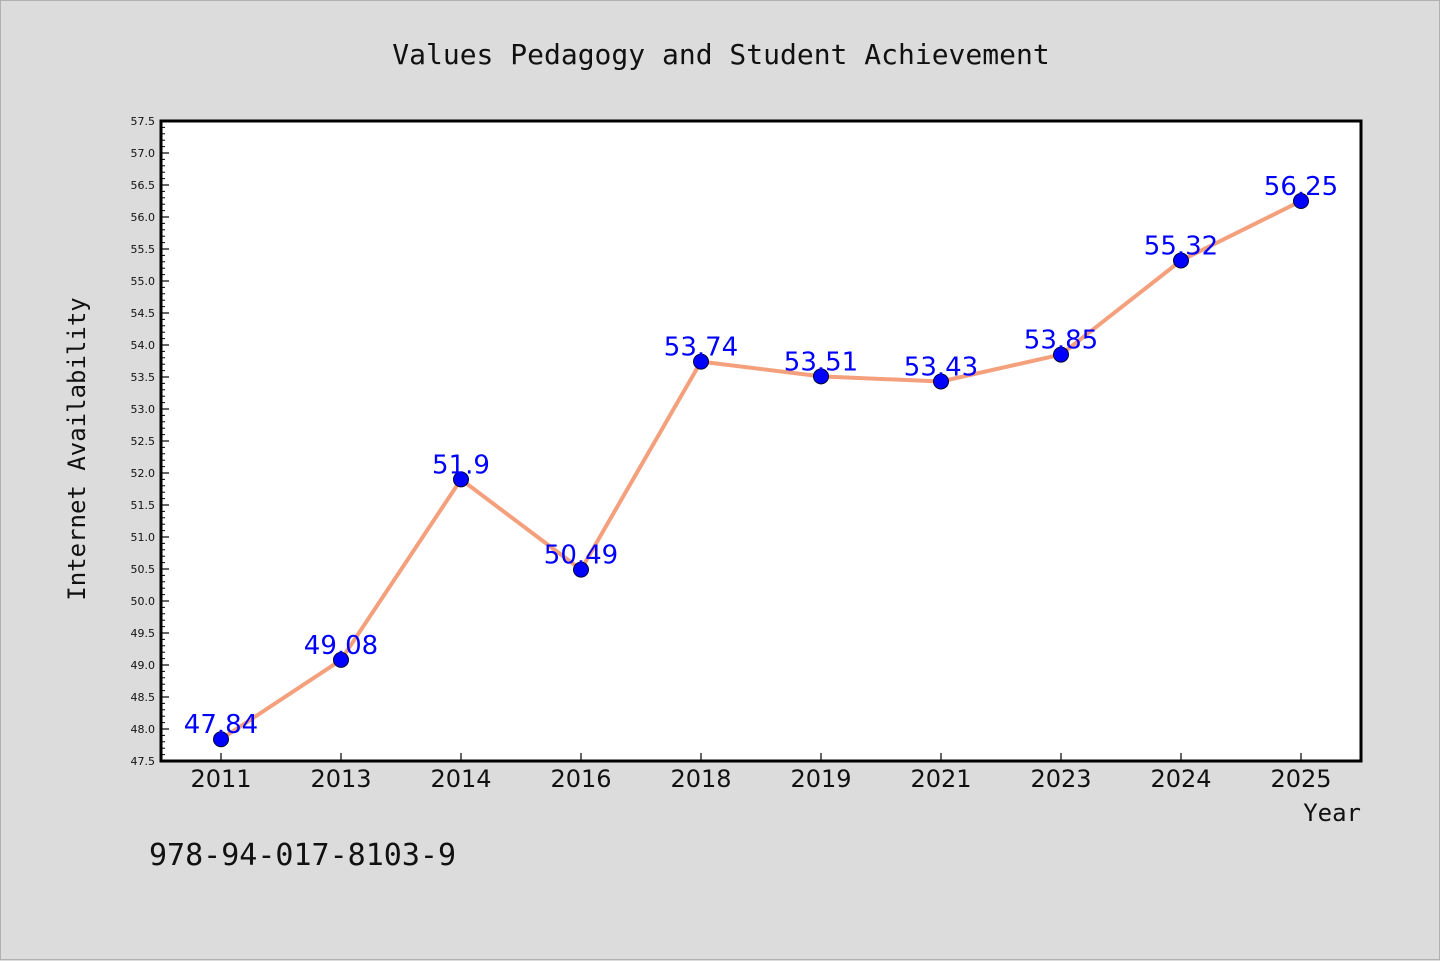 The image size is (1440, 961). What do you see at coordinates (77, 448) in the screenshot?
I see `y-axis-label: Internet Availability` at bounding box center [77, 448].